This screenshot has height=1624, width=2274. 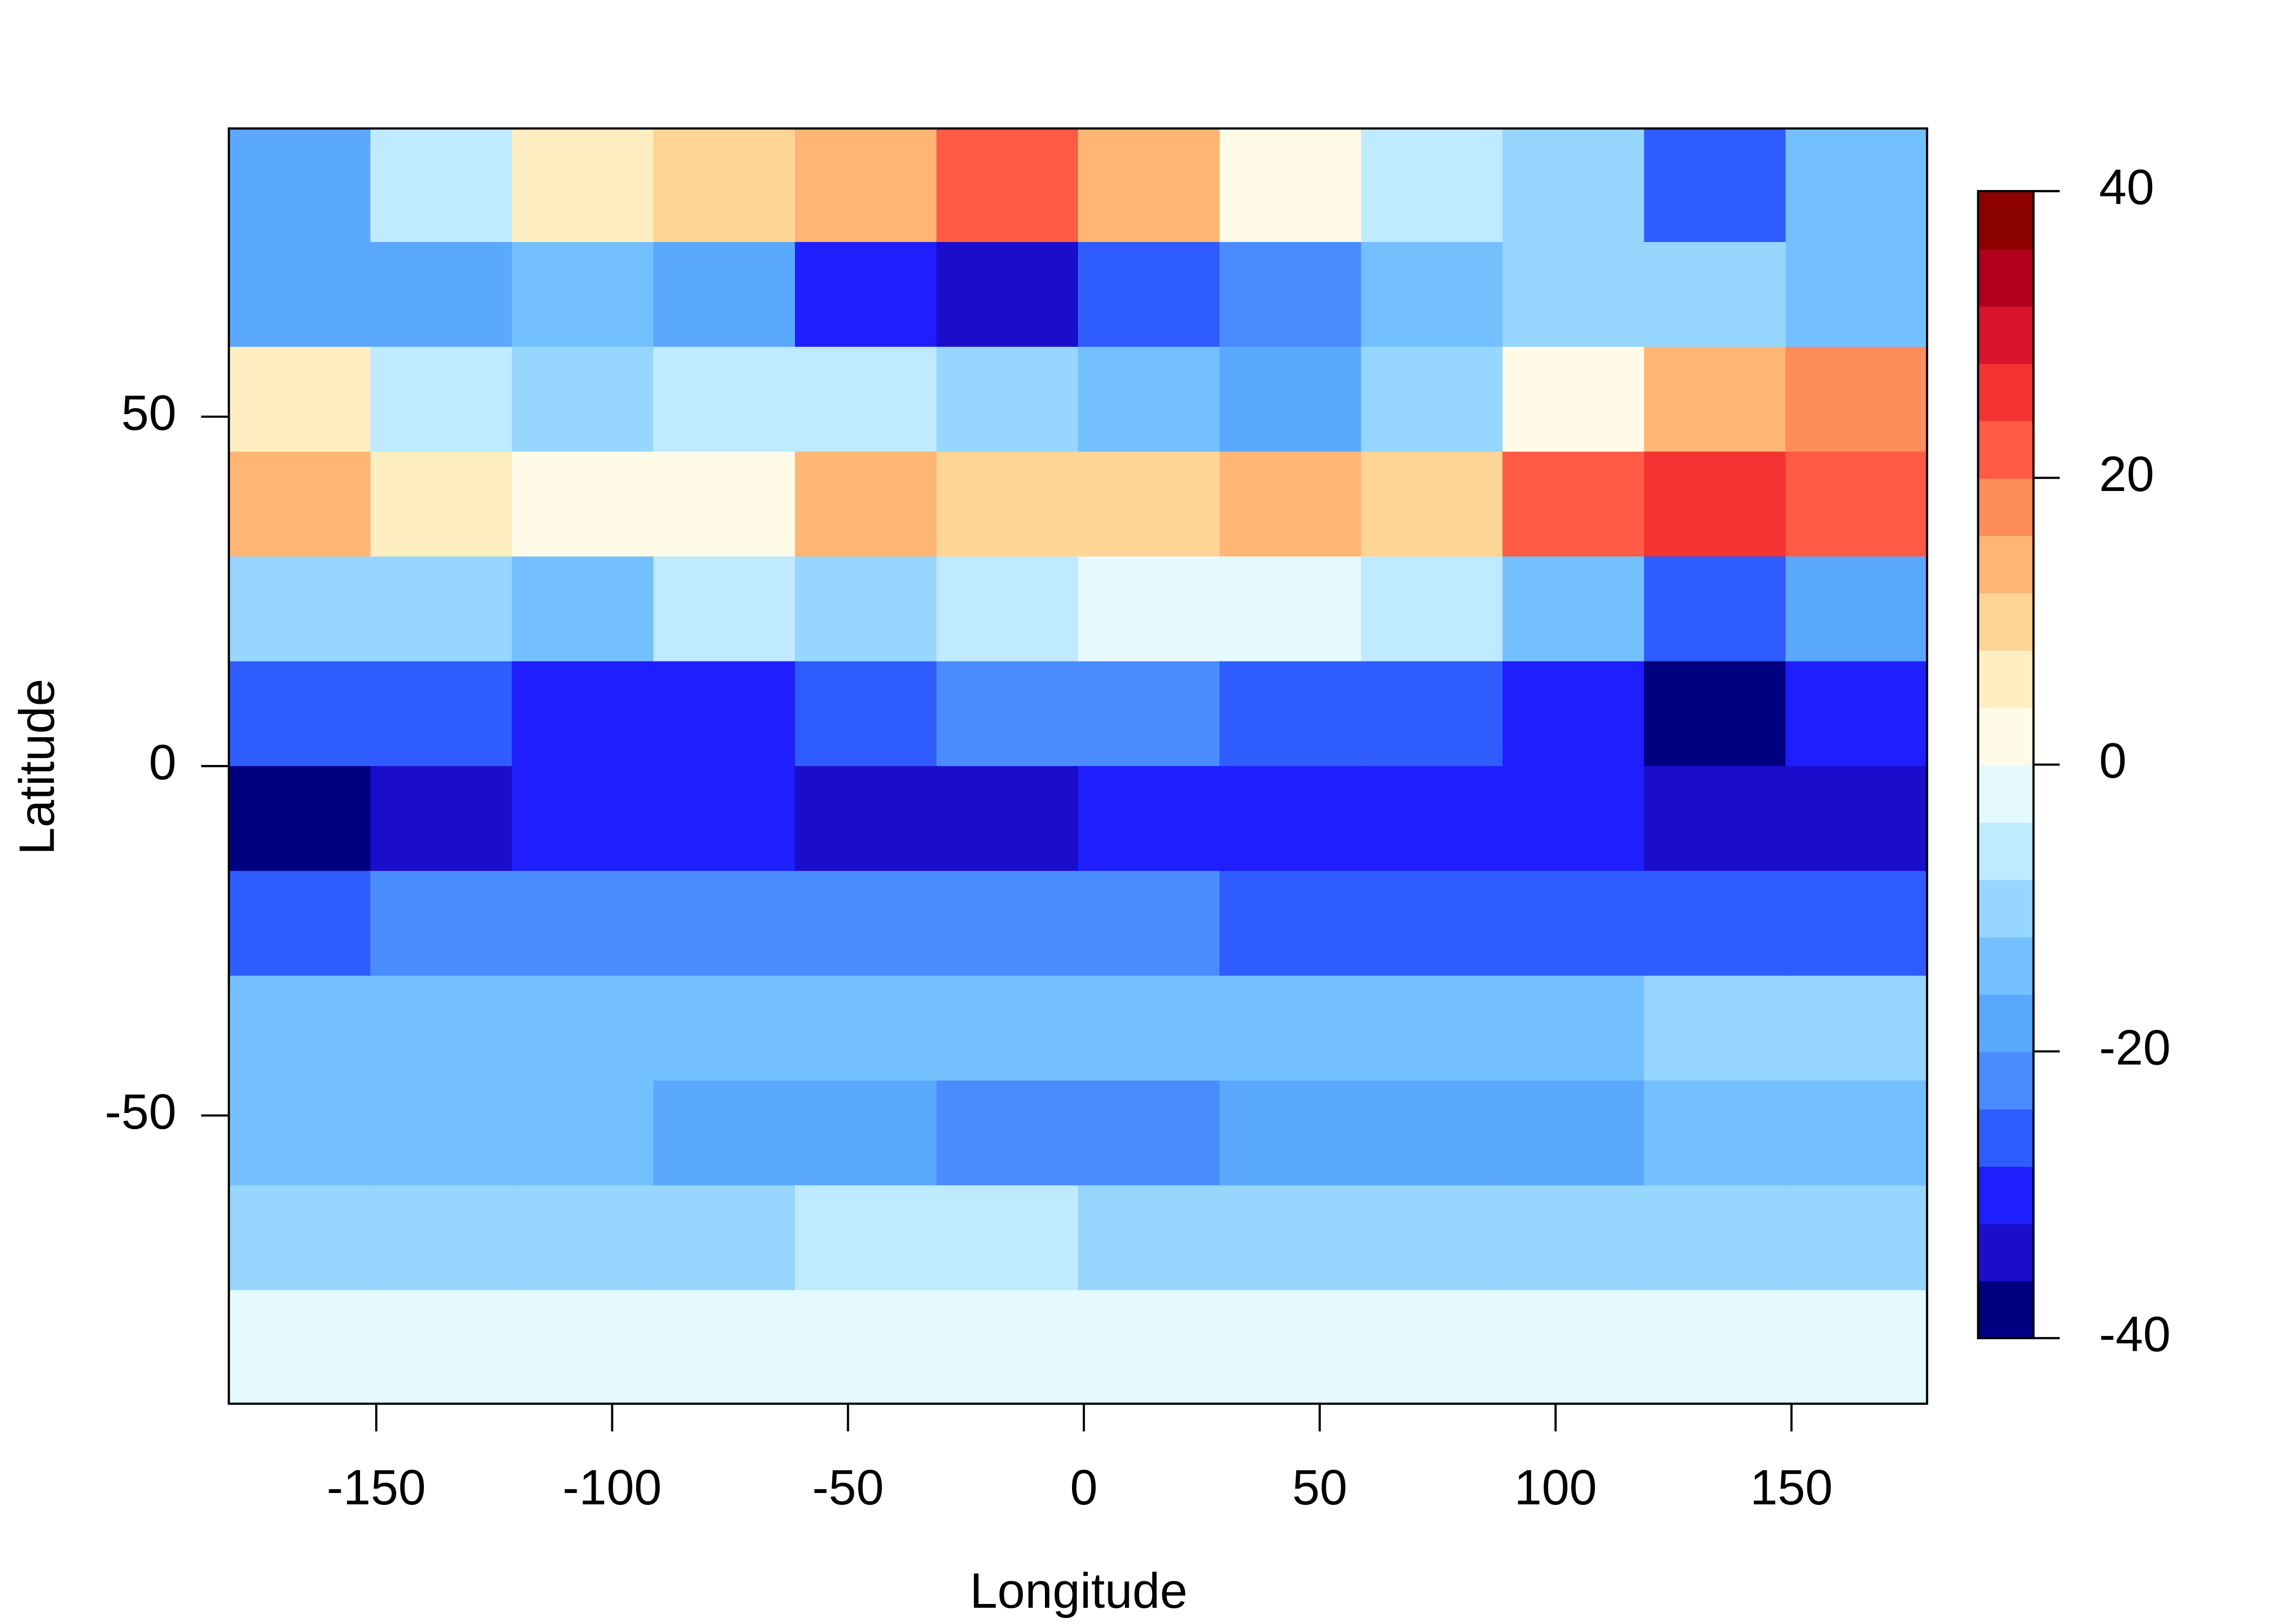 I want to click on colorbar-tick-label: 0, so click(x=2113, y=761).